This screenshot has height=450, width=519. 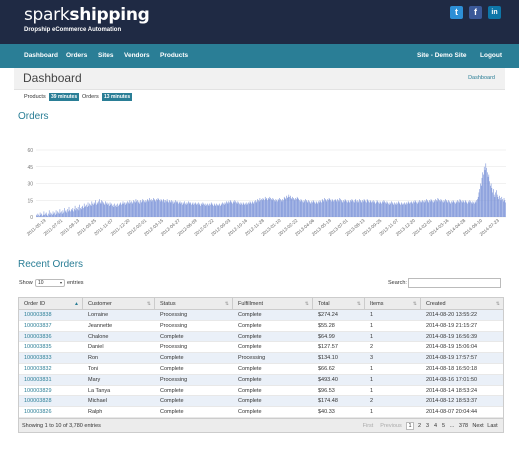 I want to click on col-customer: Customer ⇅, so click(x=119, y=304).